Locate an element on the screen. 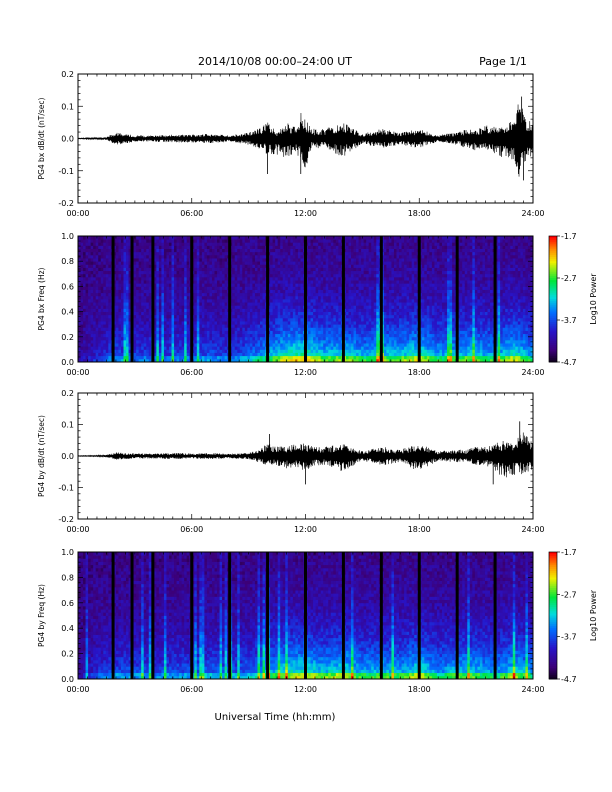 This screenshot has height=792, width=612. page-indicator: Page 1/1 is located at coordinates (503, 61).